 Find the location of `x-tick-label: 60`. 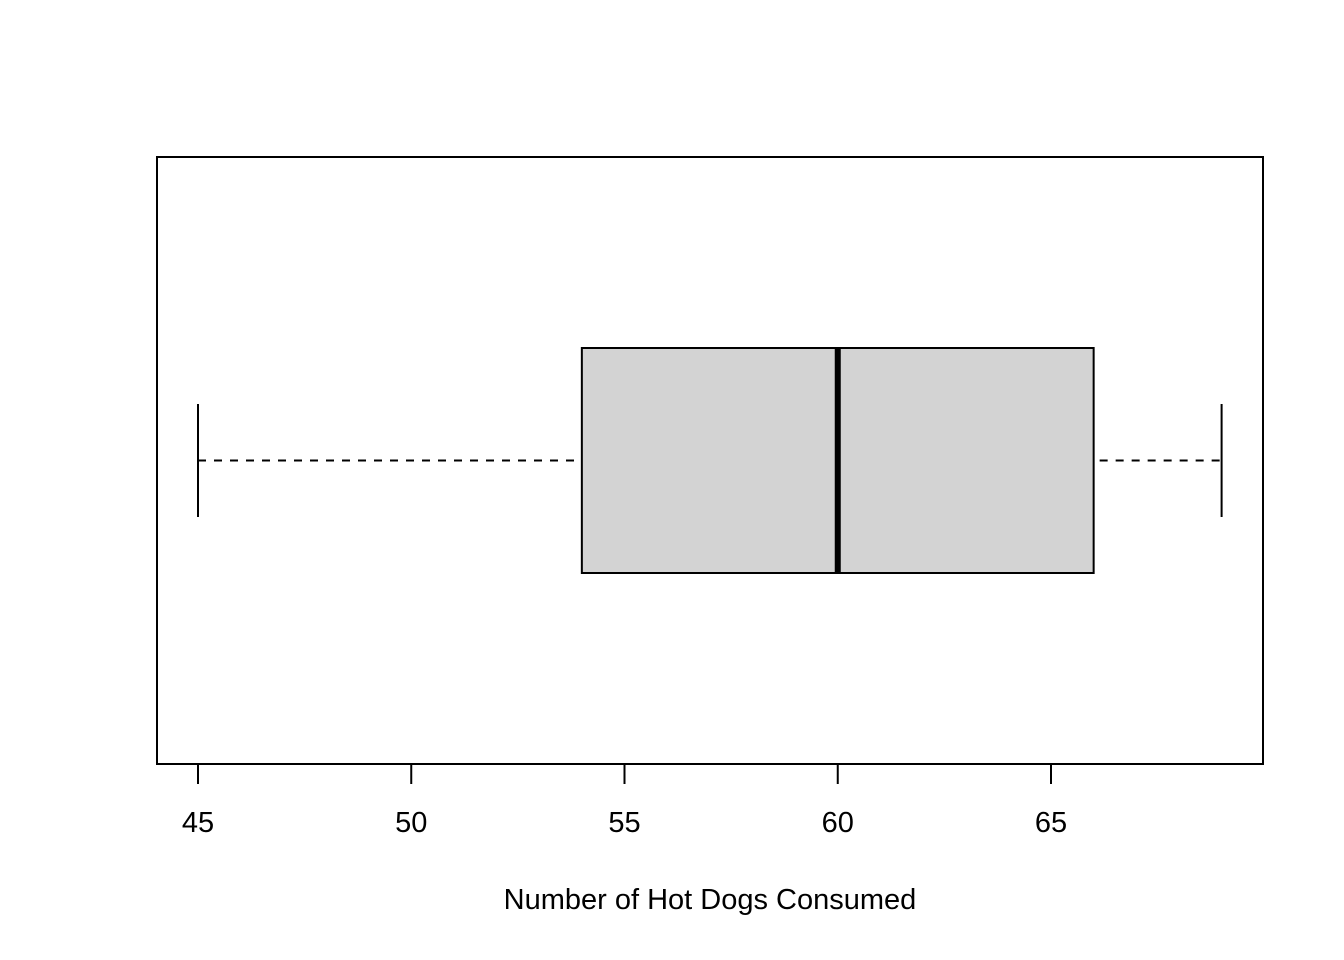

x-tick-label: 60 is located at coordinates (838, 823).